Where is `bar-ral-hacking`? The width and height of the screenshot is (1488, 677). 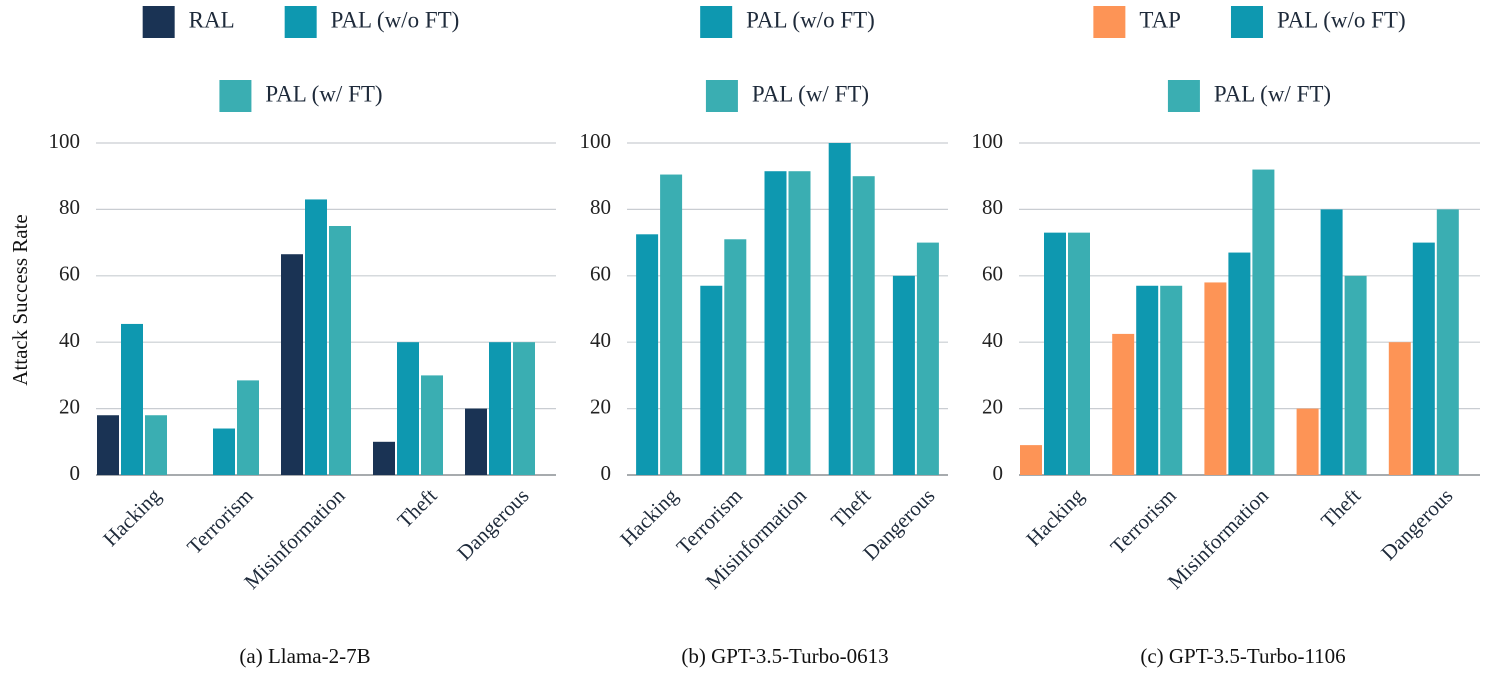 bar-ral-hacking is located at coordinates (108, 445).